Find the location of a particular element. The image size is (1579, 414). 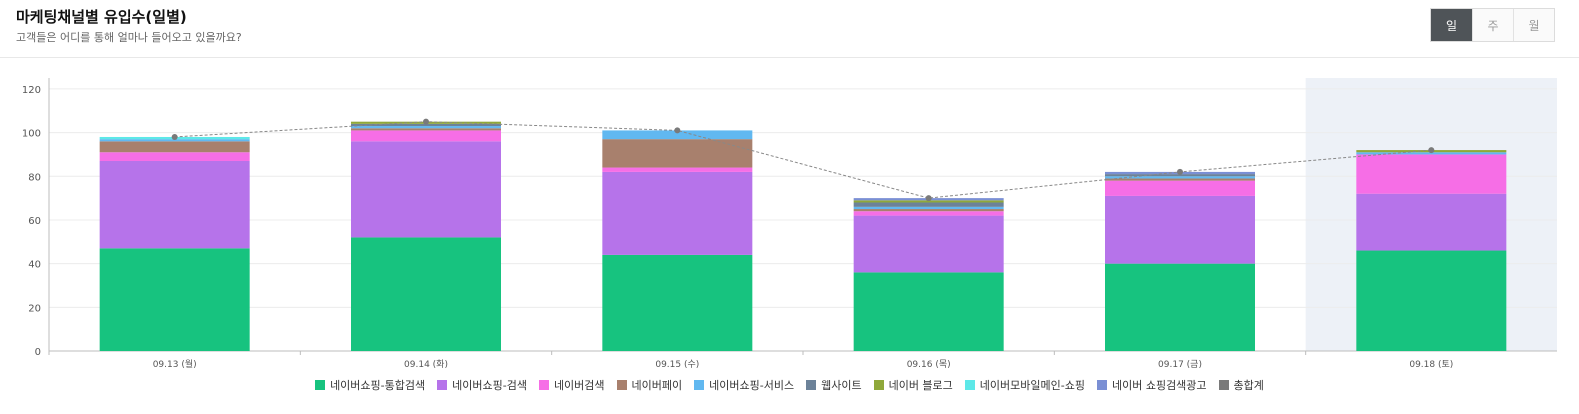

y-tick-label: 60 is located at coordinates (34, 221).